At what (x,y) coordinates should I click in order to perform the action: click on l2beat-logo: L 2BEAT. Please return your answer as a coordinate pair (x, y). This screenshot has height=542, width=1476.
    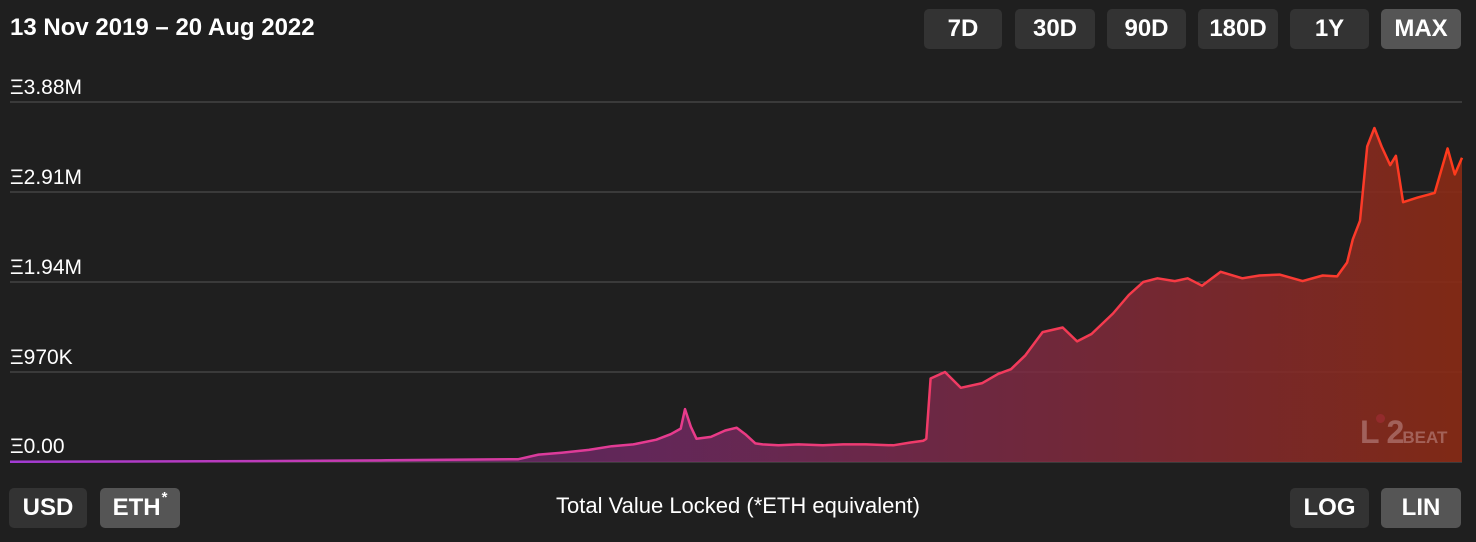
    Looking at the image, I should click on (1404, 432).